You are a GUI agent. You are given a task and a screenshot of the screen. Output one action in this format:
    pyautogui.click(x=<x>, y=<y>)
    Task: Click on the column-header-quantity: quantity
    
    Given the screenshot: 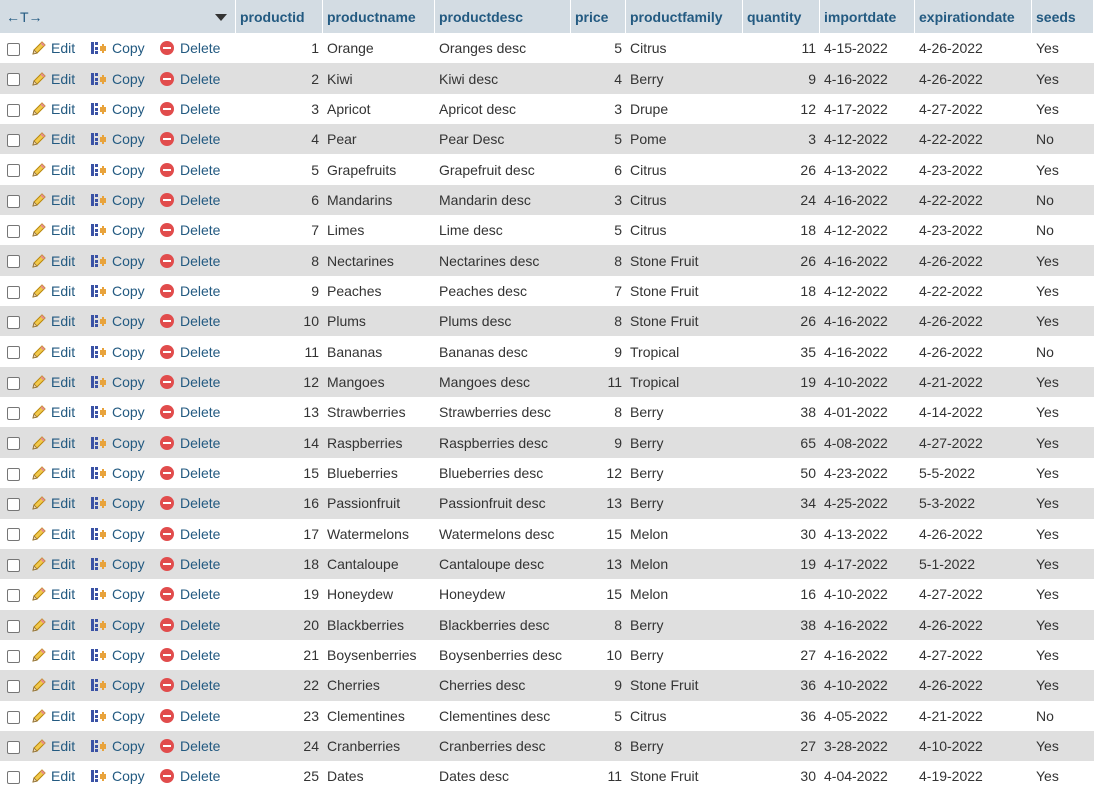 What is the action you would take?
    pyautogui.click(x=781, y=16)
    